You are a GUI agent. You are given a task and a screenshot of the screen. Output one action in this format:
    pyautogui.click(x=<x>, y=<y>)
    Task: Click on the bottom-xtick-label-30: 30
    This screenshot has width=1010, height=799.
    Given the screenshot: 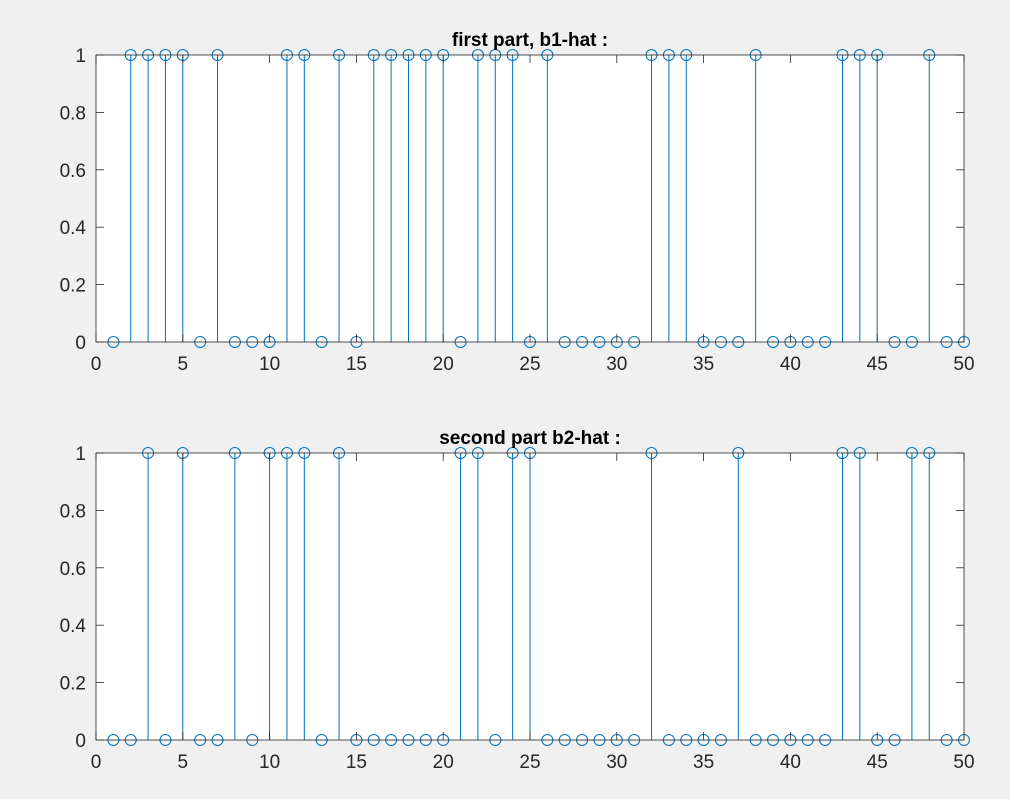 What is the action you would take?
    pyautogui.click(x=616, y=762)
    